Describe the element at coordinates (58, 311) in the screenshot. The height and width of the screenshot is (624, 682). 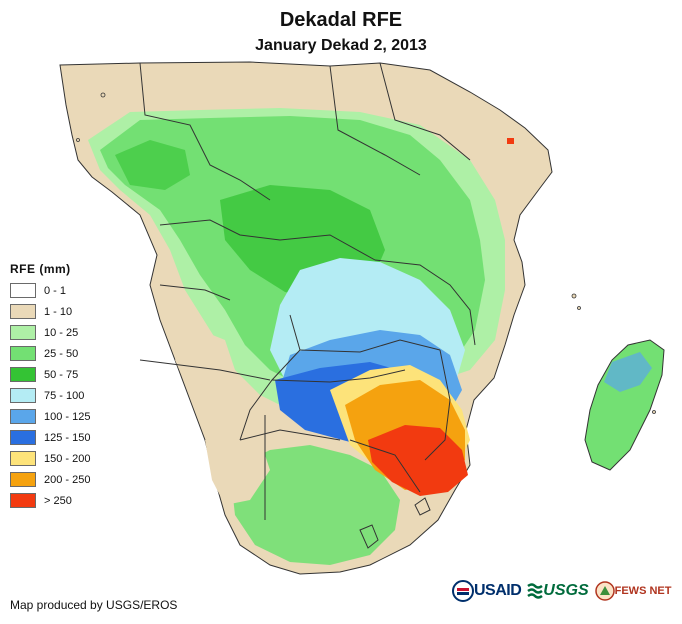
I see `legend-label: 1 - 10` at that location.